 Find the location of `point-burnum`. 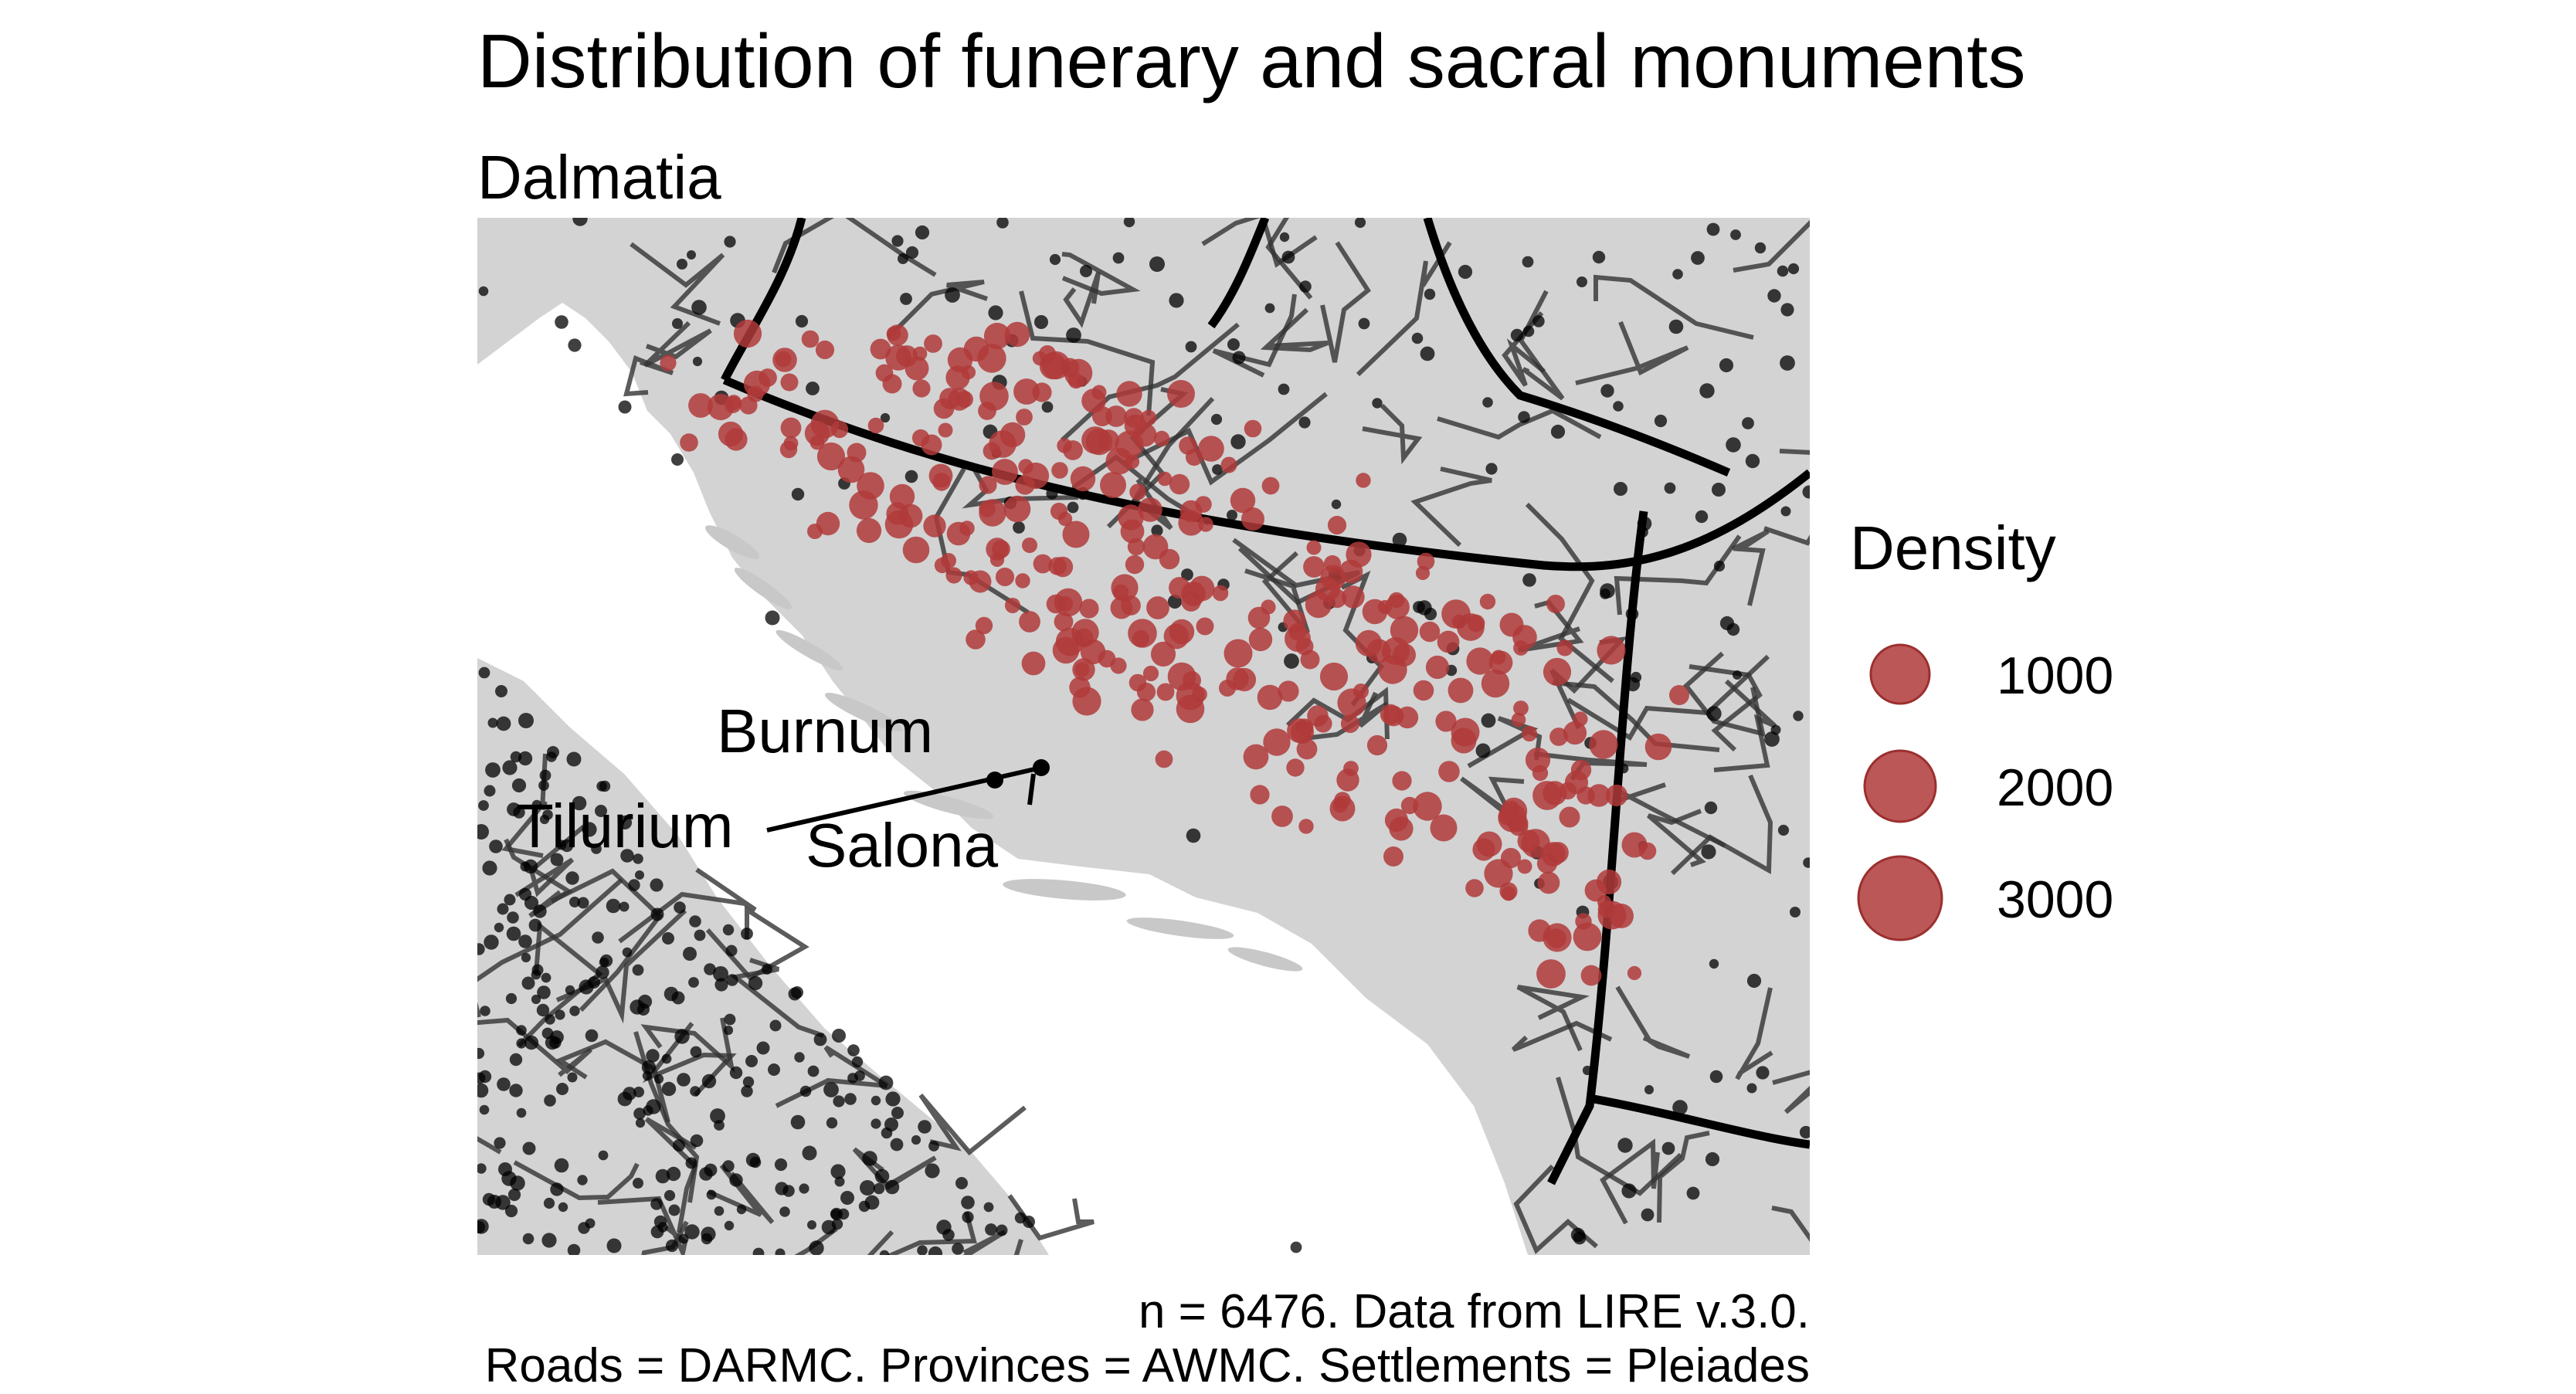

point-burnum is located at coordinates (995, 780).